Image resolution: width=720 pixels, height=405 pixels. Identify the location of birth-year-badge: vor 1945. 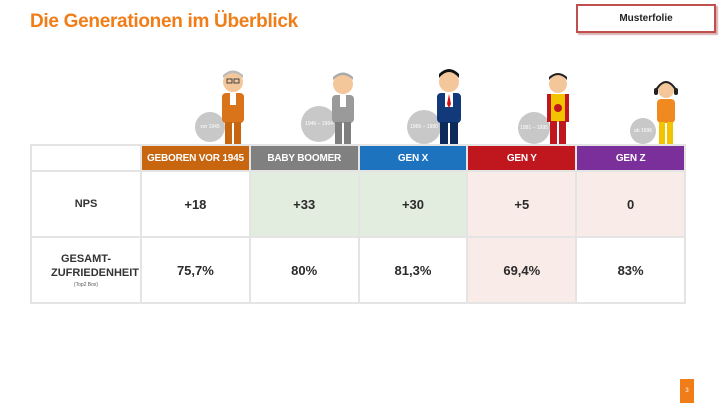
(210, 127).